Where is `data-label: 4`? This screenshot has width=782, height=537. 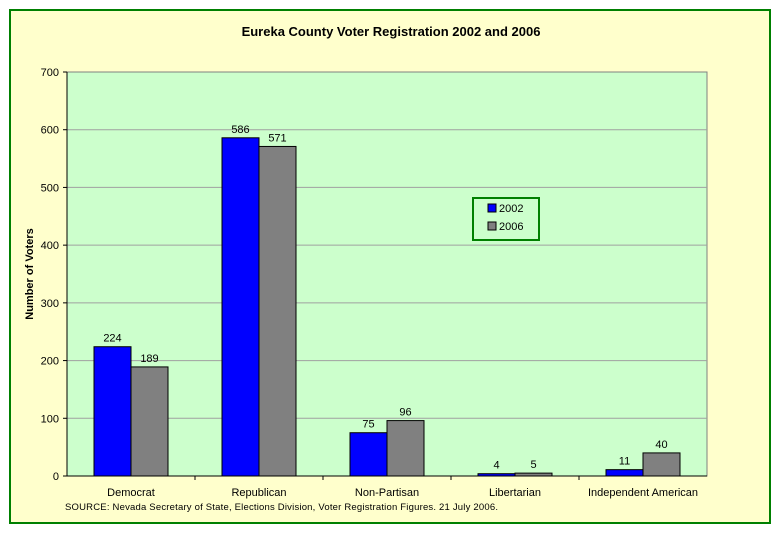
data-label: 4 is located at coordinates (496, 466).